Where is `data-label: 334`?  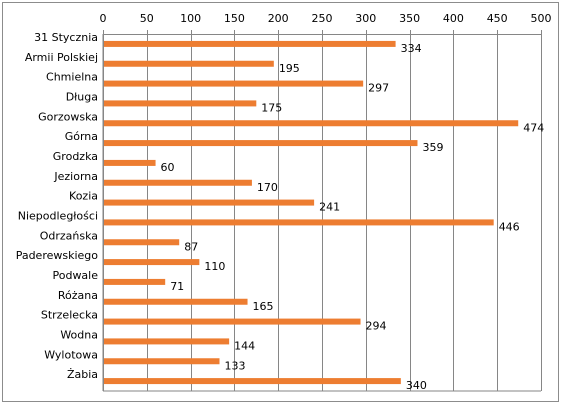 data-label: 334 is located at coordinates (411, 48).